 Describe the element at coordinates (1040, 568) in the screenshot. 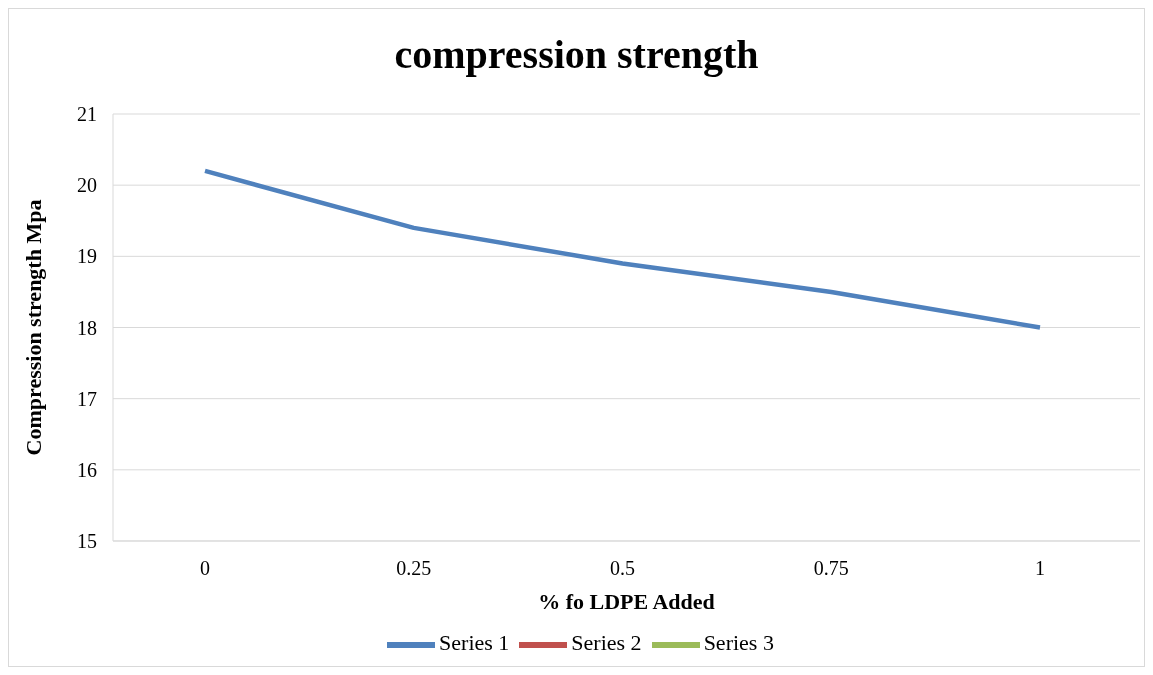

I see `x-tick-label: 1` at that location.